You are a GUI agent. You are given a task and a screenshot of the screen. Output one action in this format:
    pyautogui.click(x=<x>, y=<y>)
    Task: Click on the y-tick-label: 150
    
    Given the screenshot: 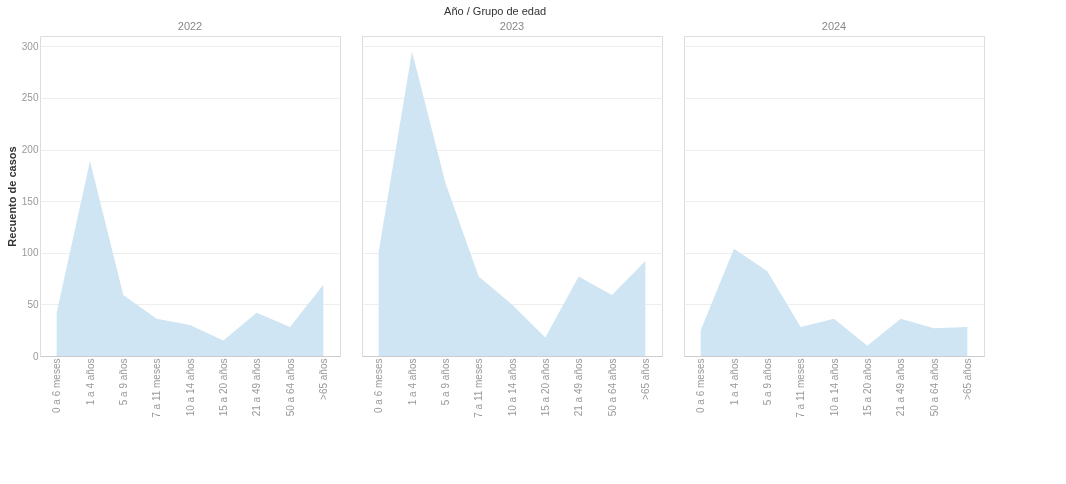 What is the action you would take?
    pyautogui.click(x=30, y=201)
    